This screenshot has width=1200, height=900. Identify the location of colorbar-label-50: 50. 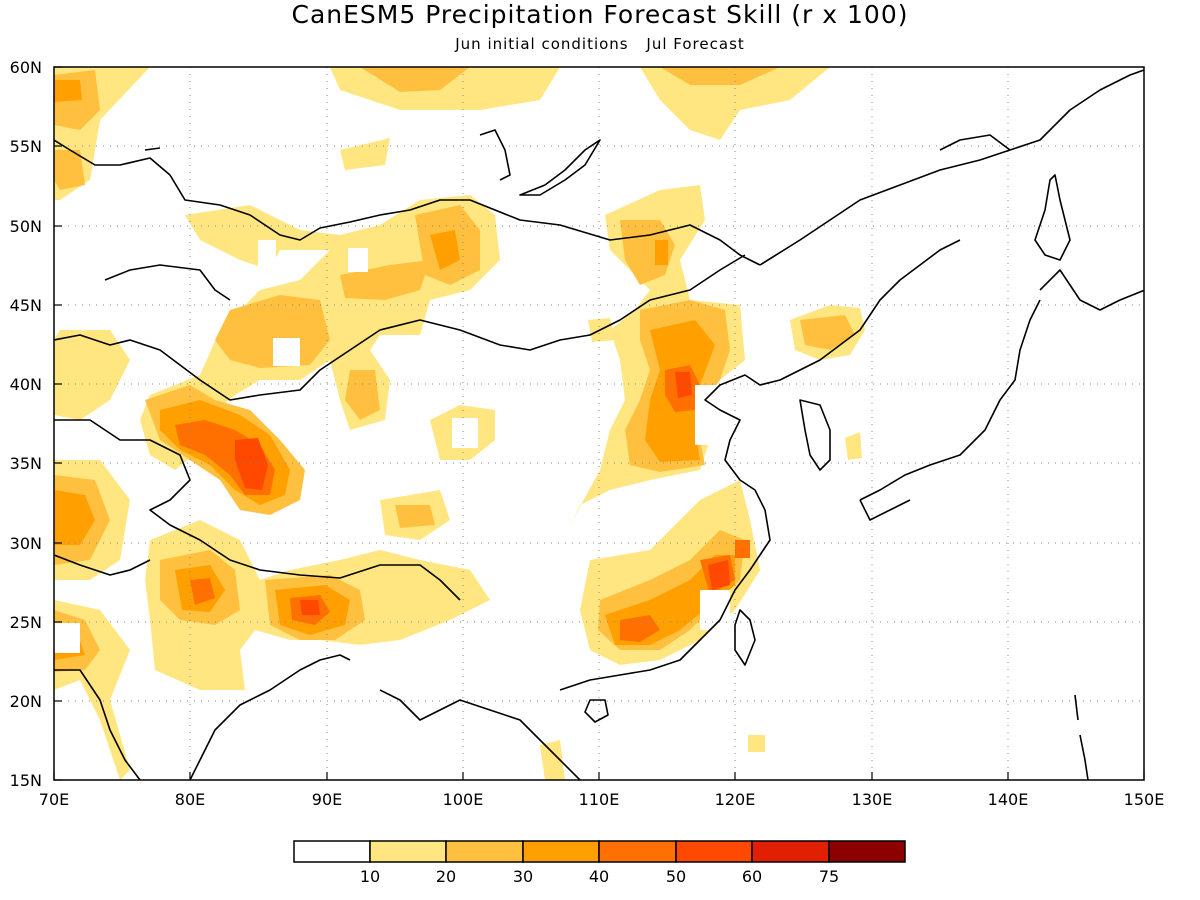
(676, 876).